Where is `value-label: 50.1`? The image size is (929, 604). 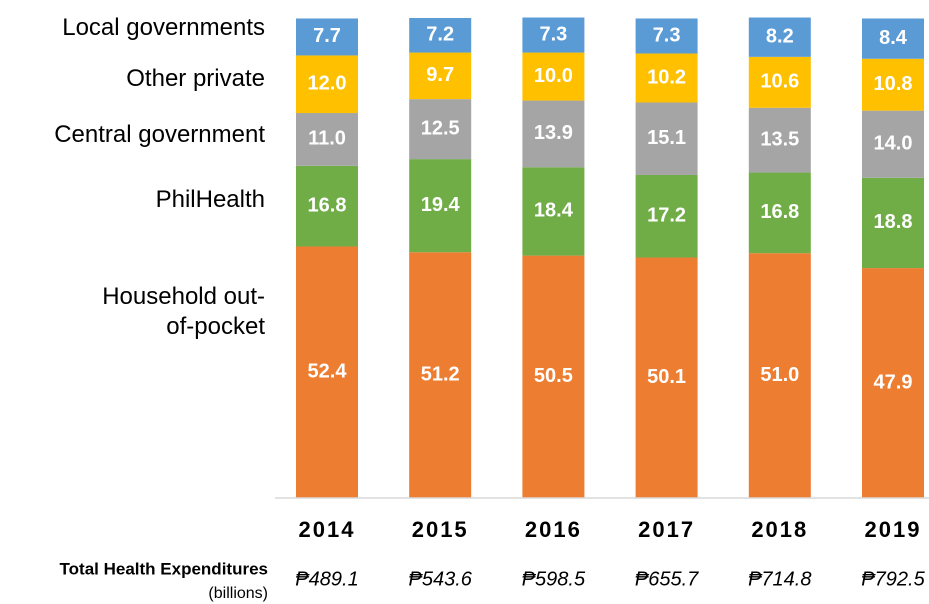
value-label: 50.1 is located at coordinates (666, 377).